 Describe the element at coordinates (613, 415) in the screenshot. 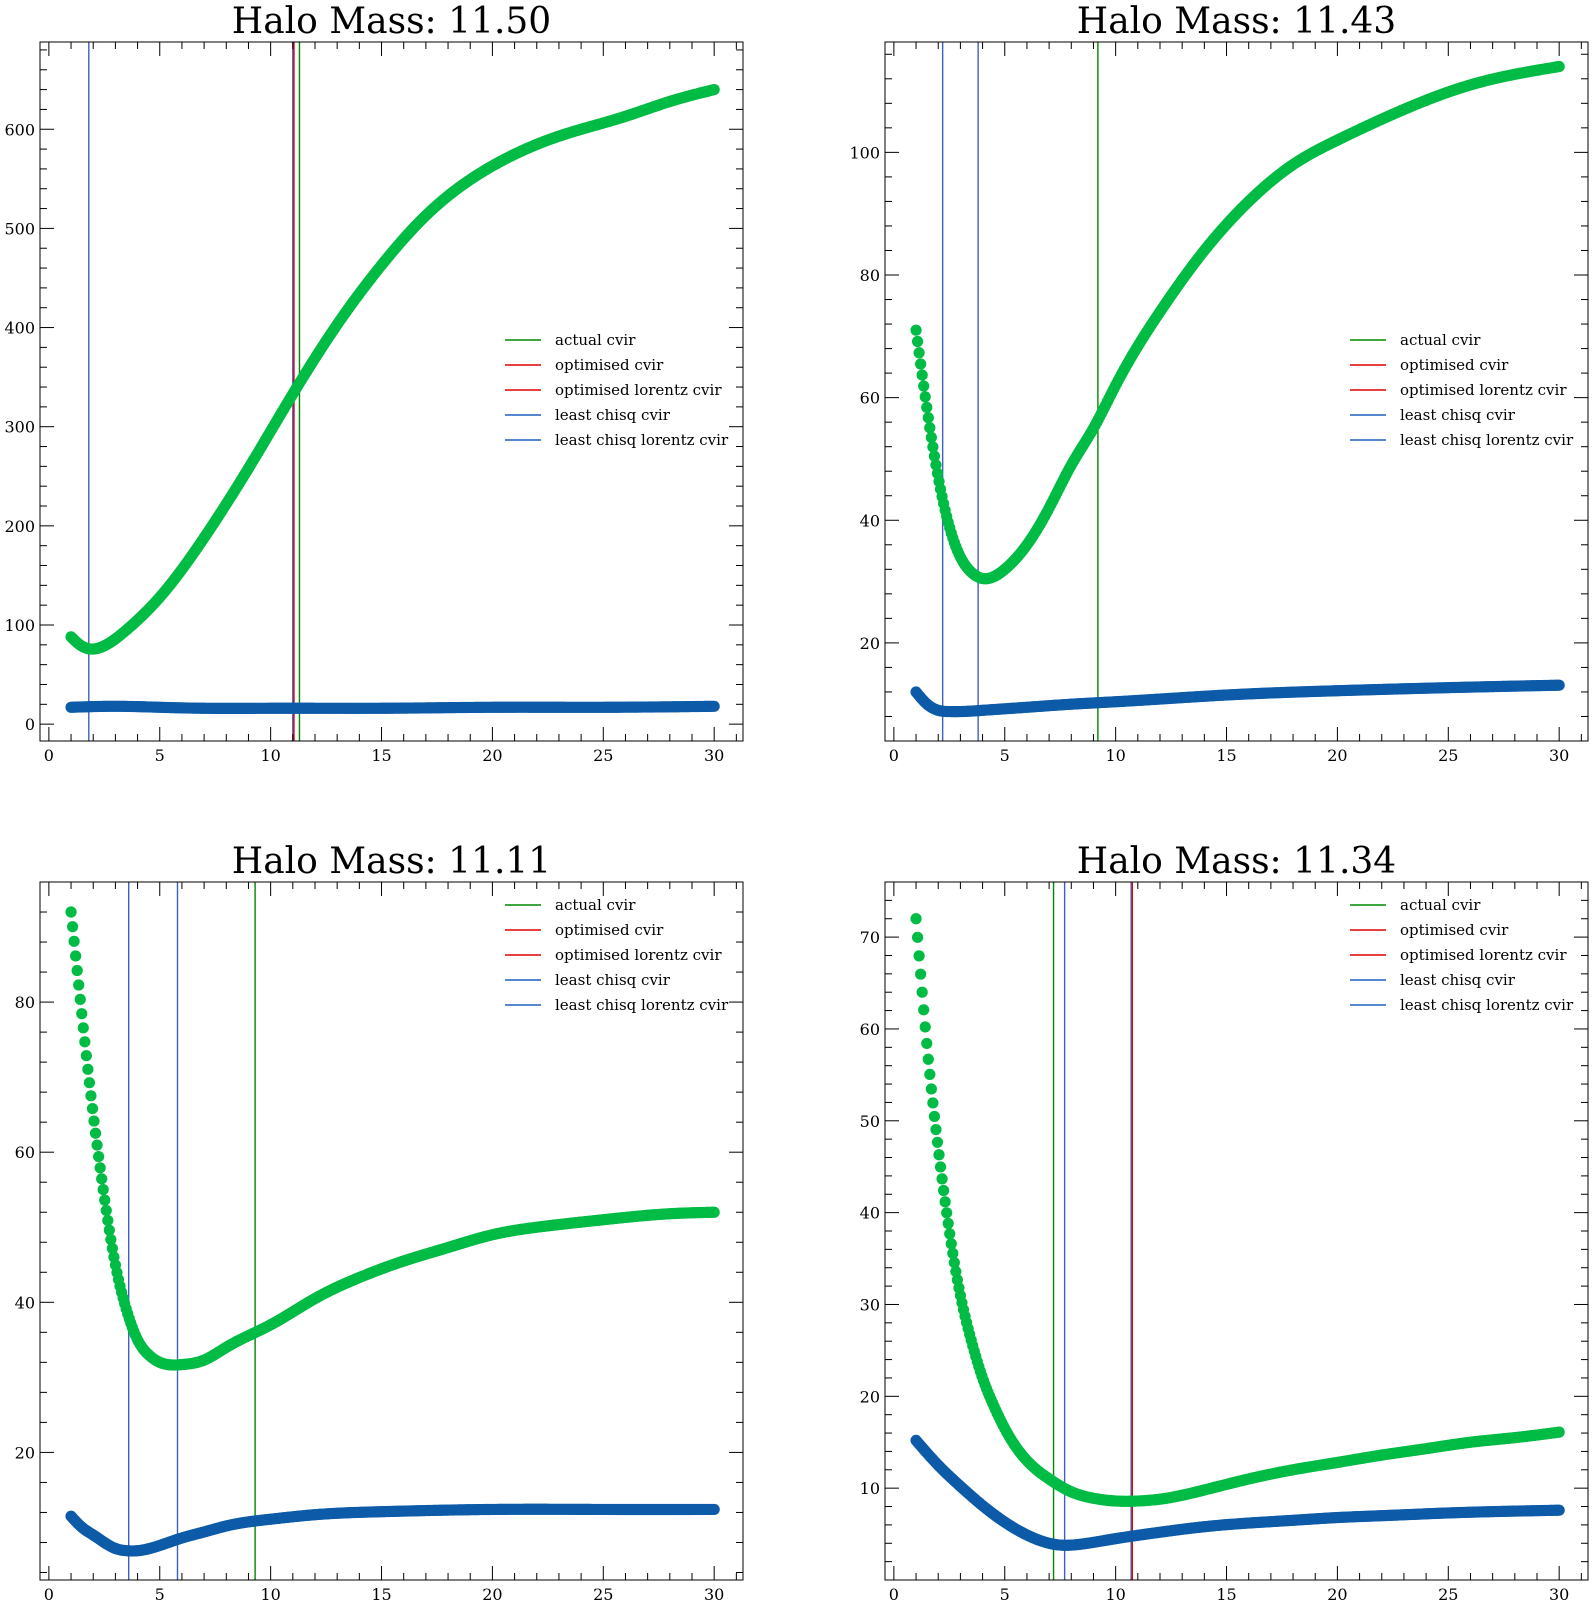

I see `legend-label: least chisq cvir` at that location.